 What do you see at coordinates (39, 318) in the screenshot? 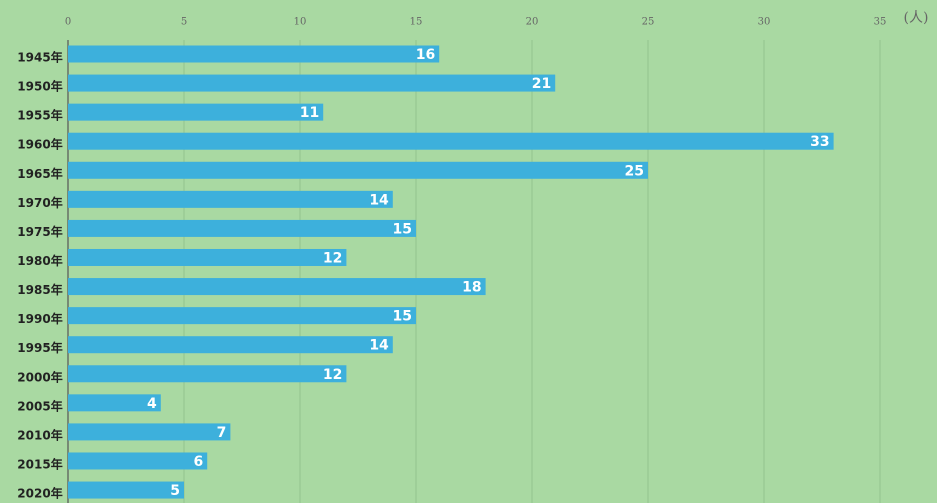
I see `y-tick-label: 1990年` at bounding box center [39, 318].